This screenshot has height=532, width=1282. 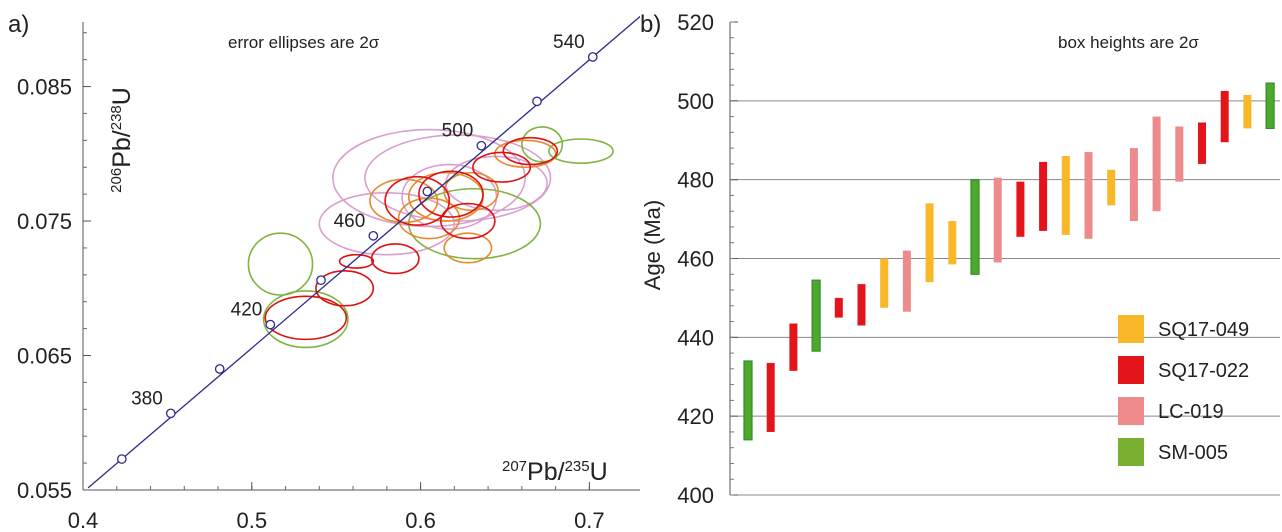 What do you see at coordinates (695, 180) in the screenshot?
I see `y-tick-label-b: 480` at bounding box center [695, 180].